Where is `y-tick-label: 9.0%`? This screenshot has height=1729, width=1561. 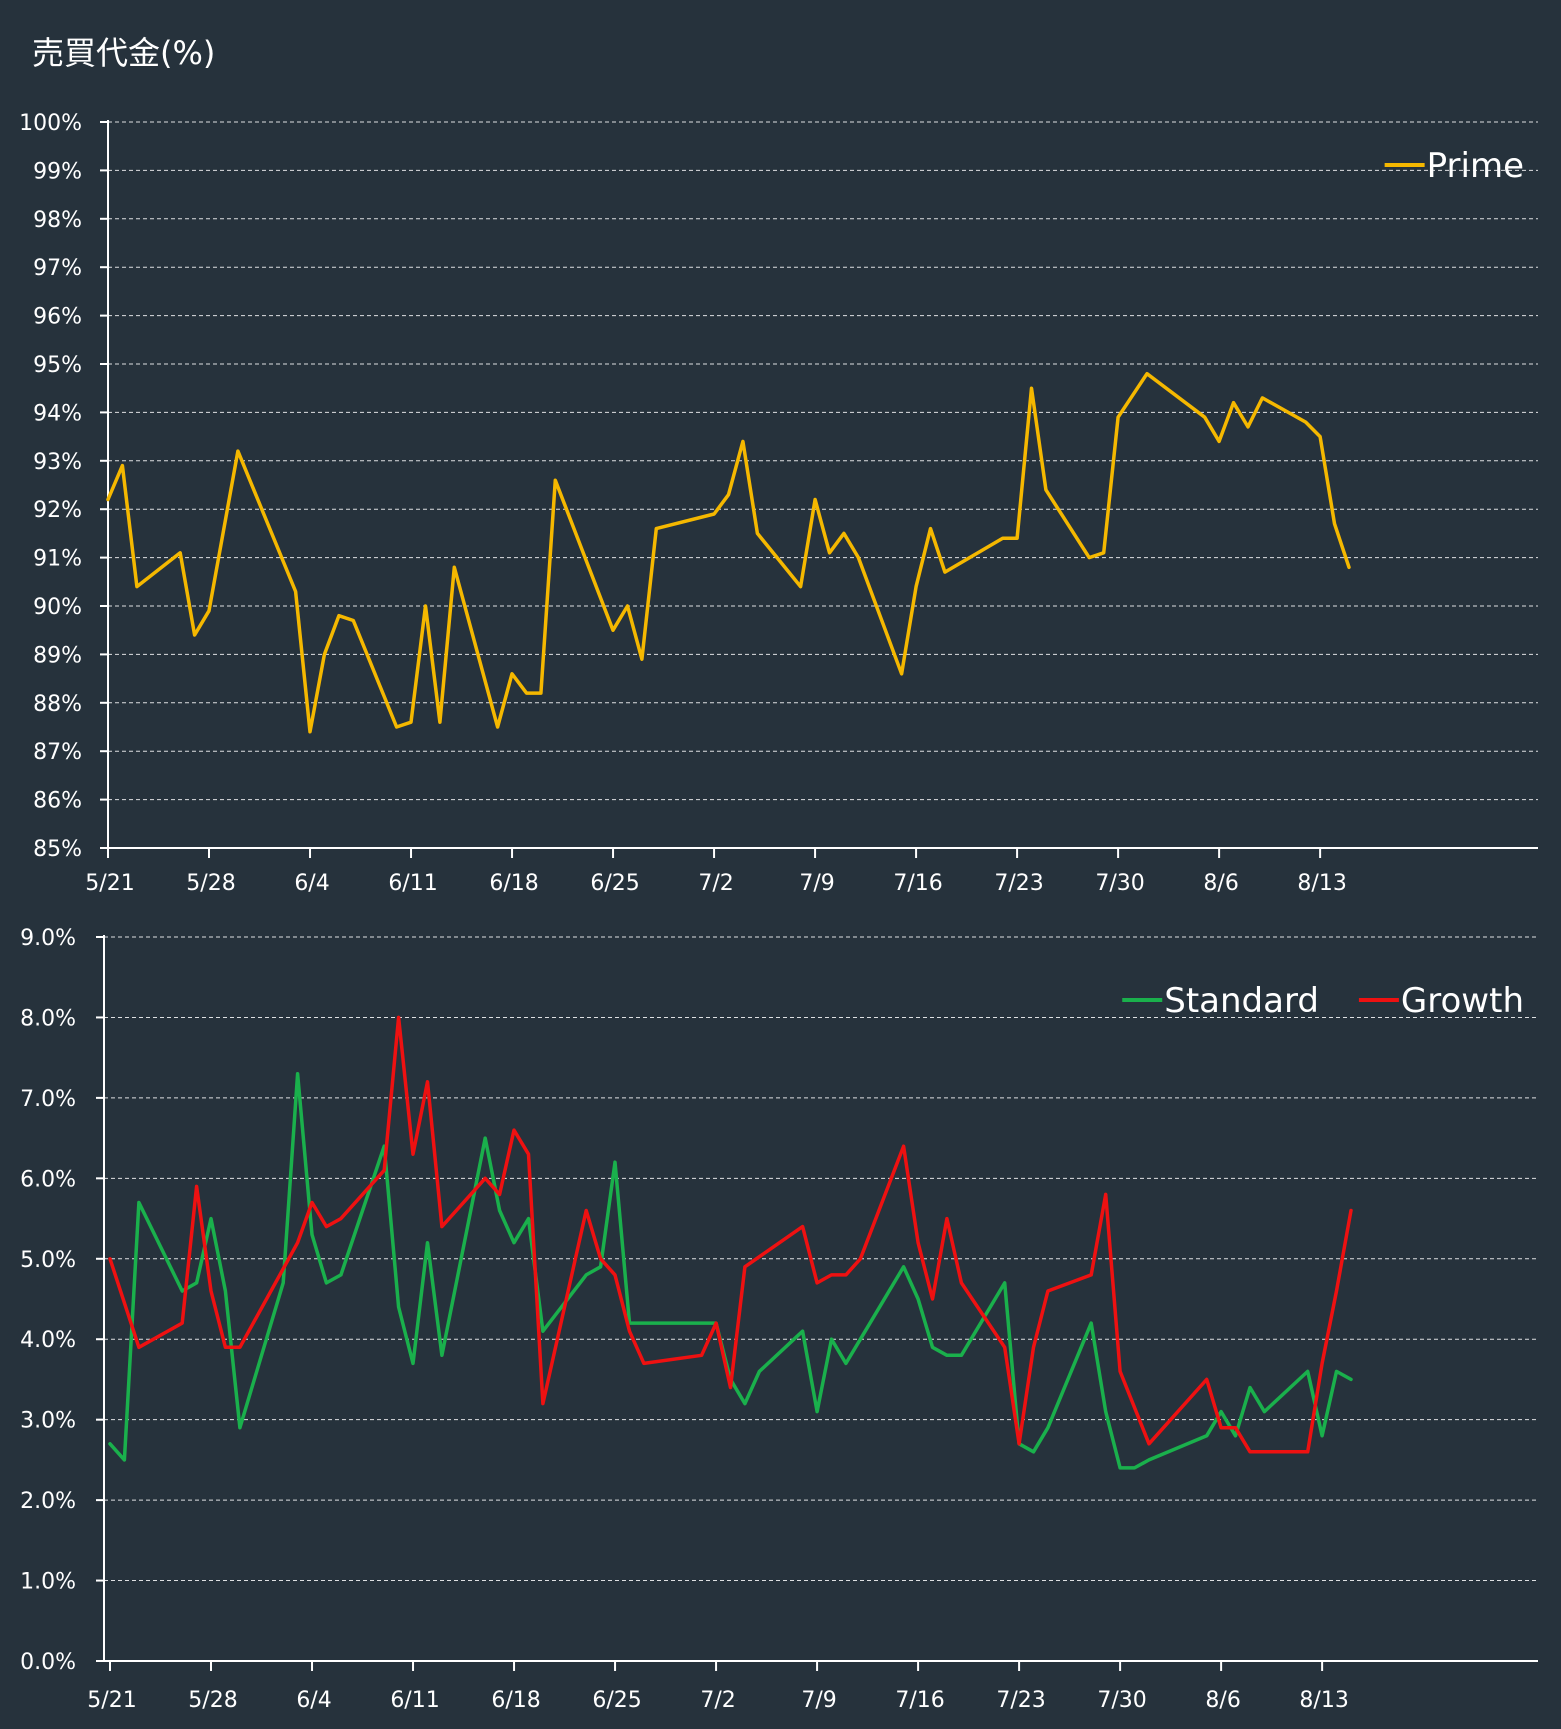 y-tick-label: 9.0% is located at coordinates (48, 938).